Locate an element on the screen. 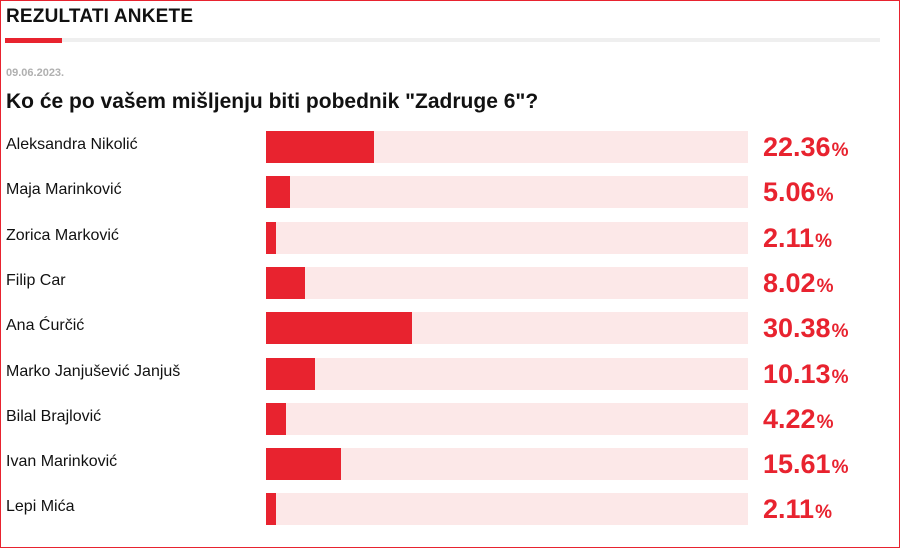  candidate-name: Filip Car is located at coordinates (36, 280).